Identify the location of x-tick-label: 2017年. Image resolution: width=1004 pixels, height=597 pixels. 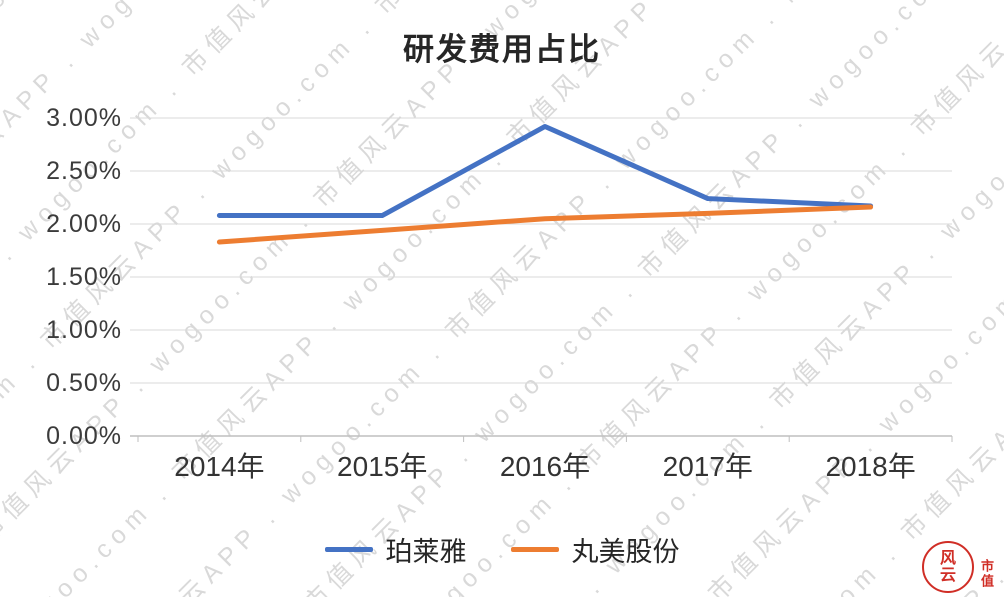
(708, 466).